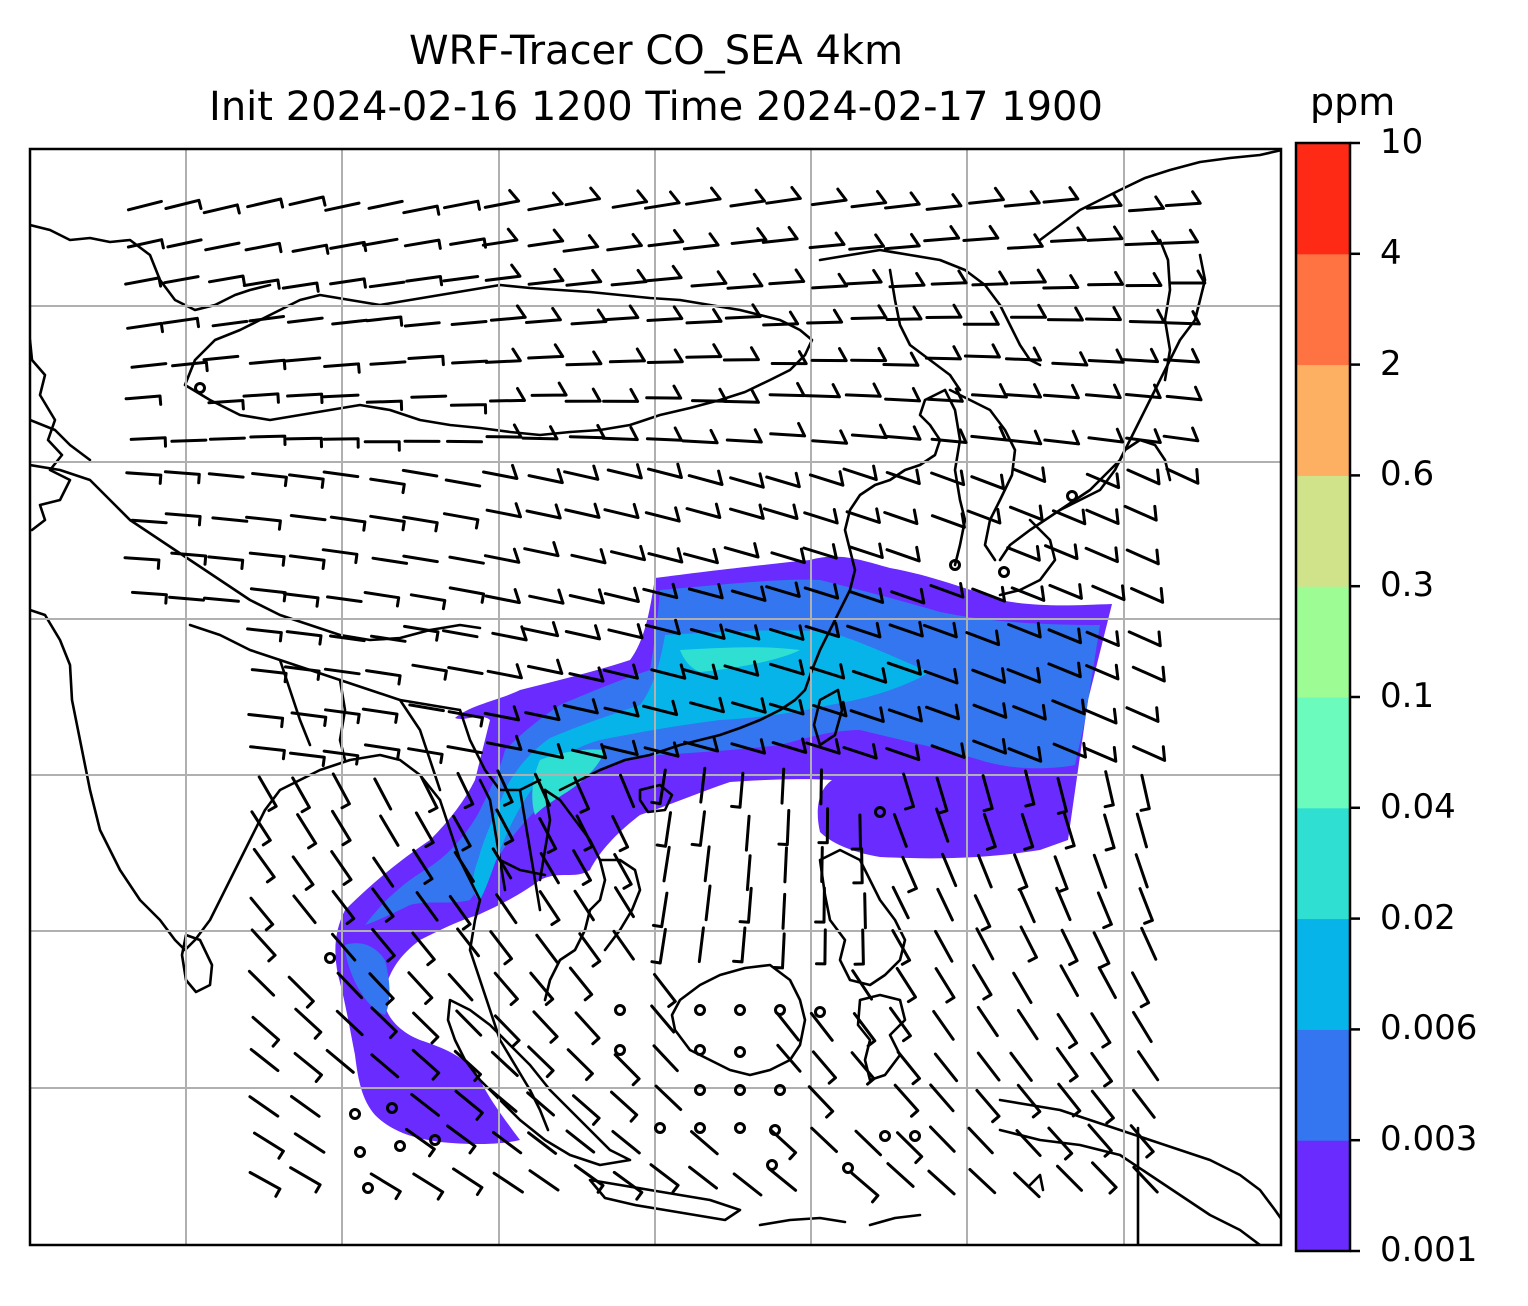  What do you see at coordinates (1323, 753) in the screenshot?
I see `colorbar-segment` at bounding box center [1323, 753].